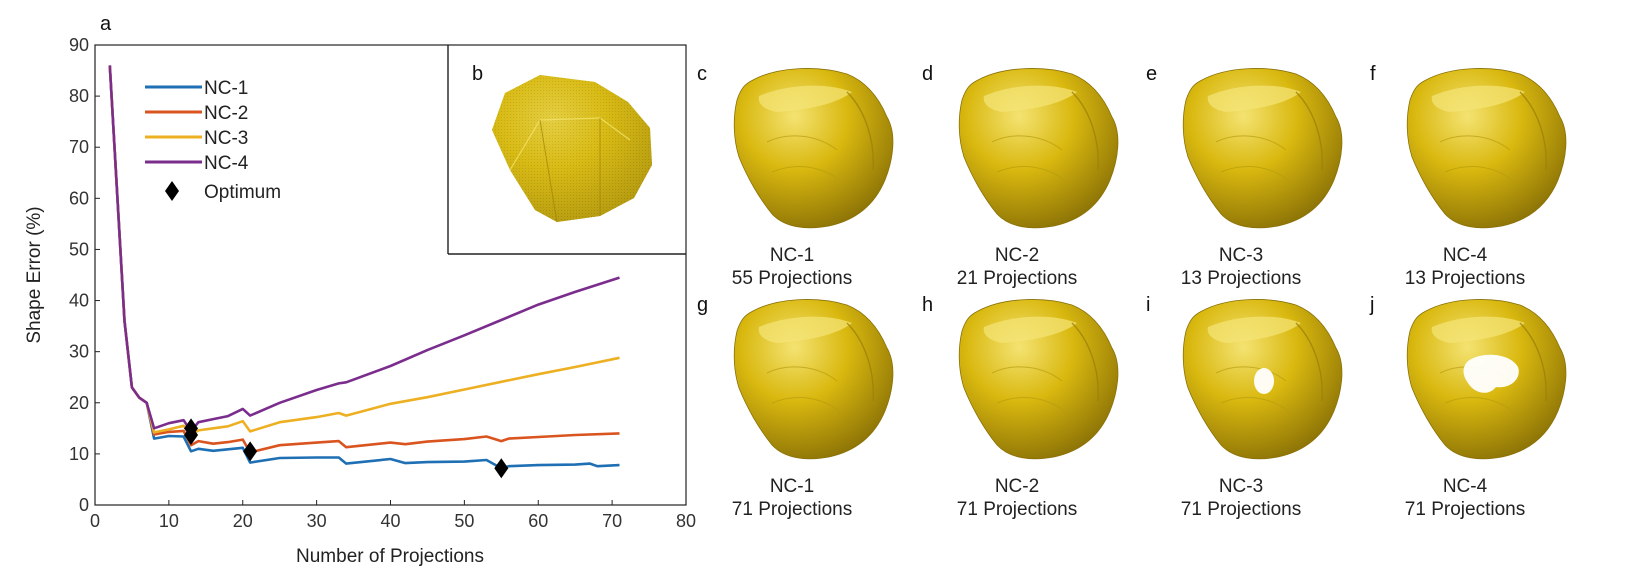 The height and width of the screenshot is (577, 1631). I want to click on x-tick-label: 20, so click(243, 521).